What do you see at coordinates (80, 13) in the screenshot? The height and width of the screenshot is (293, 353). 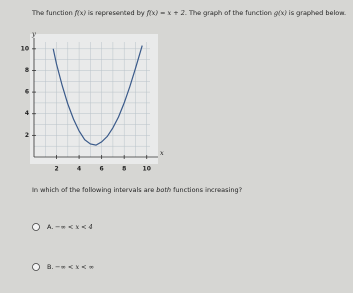 I see `math: f(x)` at bounding box center [80, 13].